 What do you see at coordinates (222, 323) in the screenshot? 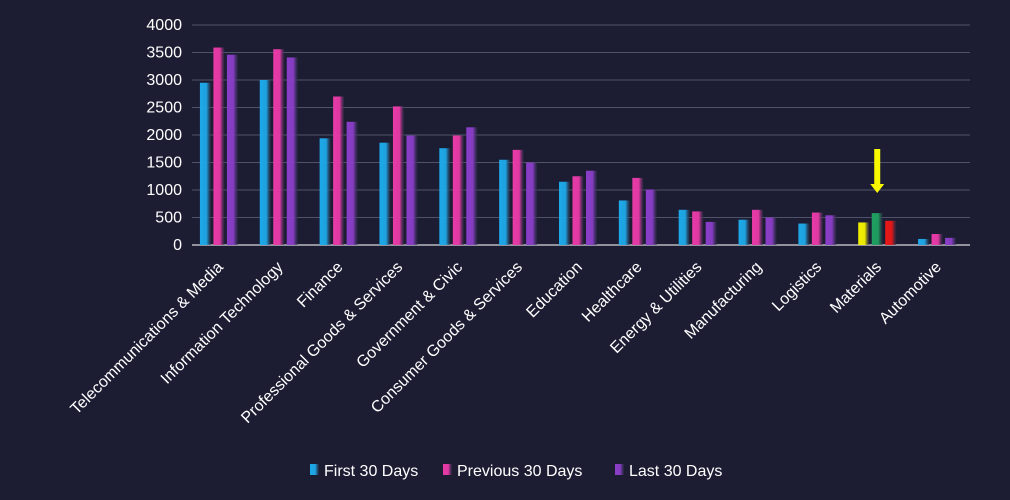
I see `x-tick-label: Information Technology` at bounding box center [222, 323].